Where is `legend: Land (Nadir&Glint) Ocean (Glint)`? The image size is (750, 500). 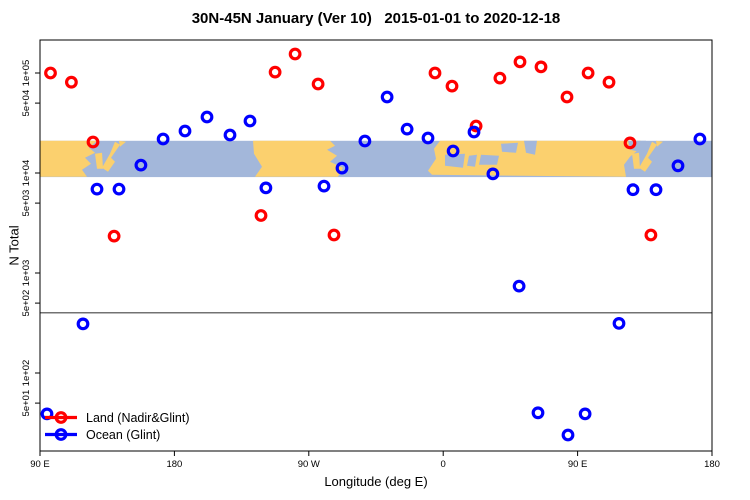 legend: Land (Nadir&Glint) Ocean (Glint) is located at coordinates (117, 426).